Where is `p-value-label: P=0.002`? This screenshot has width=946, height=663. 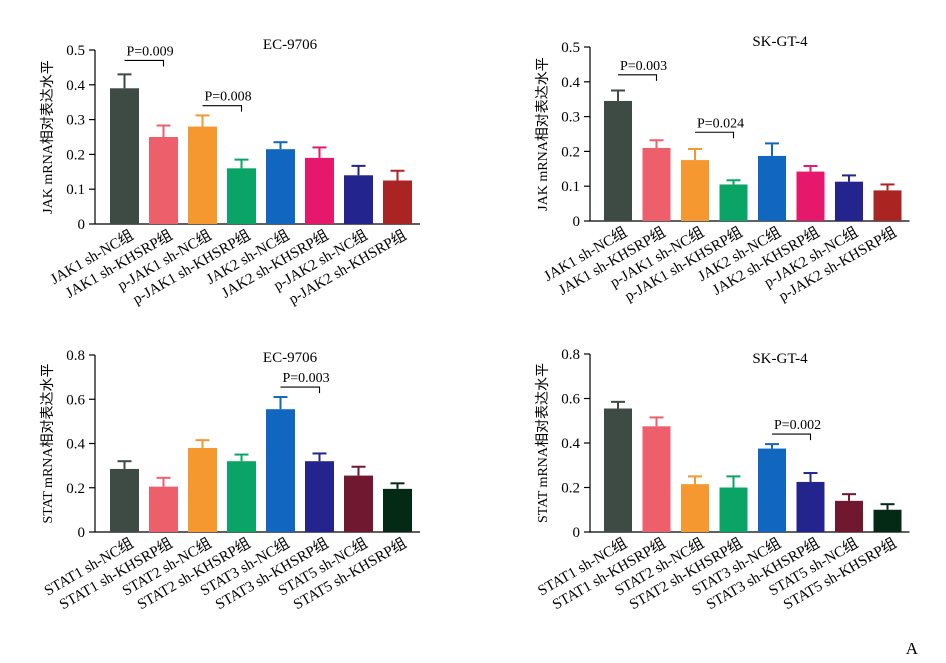 p-value-label: P=0.002 is located at coordinates (797, 425).